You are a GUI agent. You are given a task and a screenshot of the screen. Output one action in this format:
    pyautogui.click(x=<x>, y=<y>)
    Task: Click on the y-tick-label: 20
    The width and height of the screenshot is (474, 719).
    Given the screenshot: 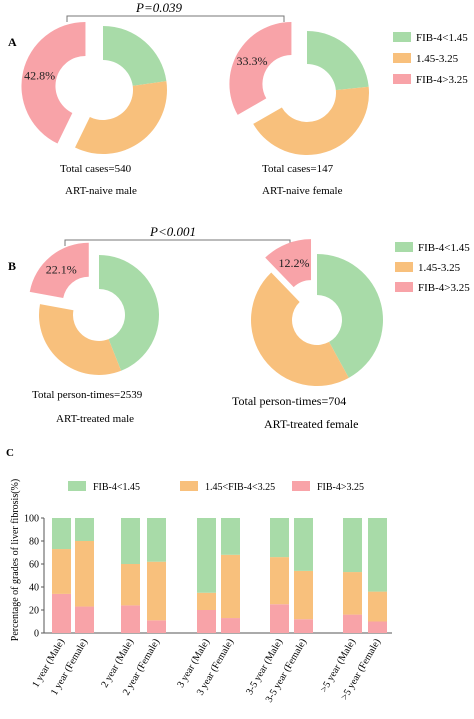 What is the action you would take?
    pyautogui.click(x=34, y=611)
    